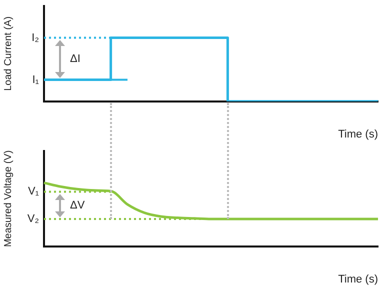  What do you see at coordinates (35, 38) in the screenshot?
I see `ref-line-label: I₂` at bounding box center [35, 38].